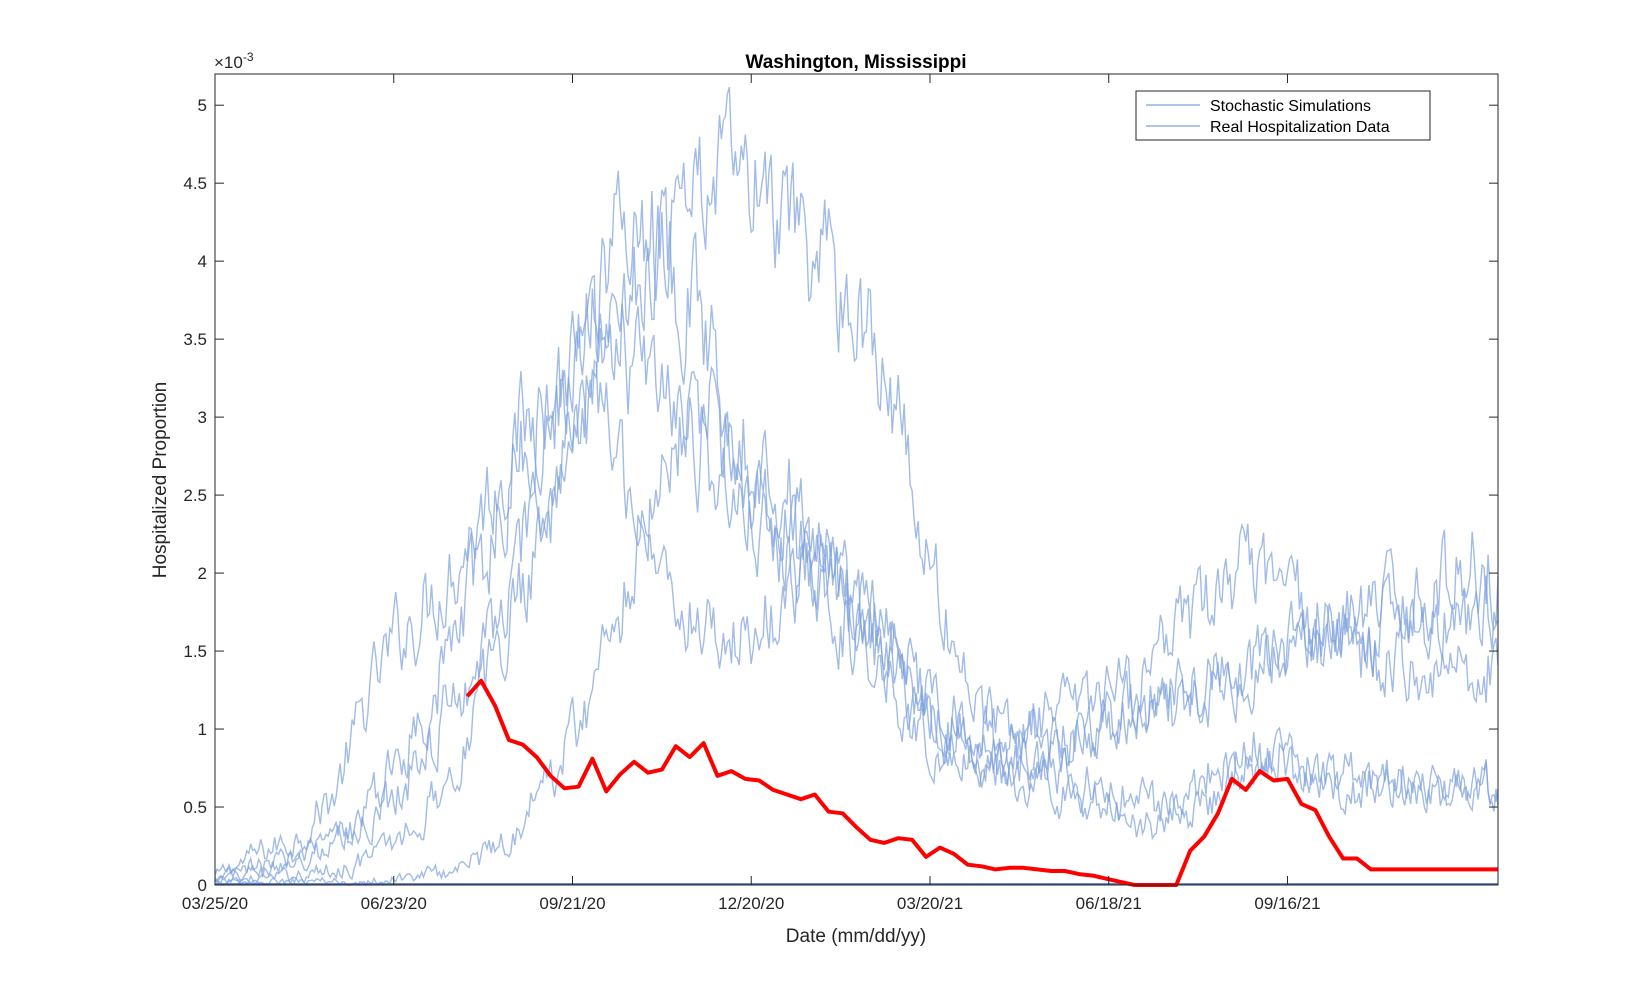  I want to click on legend-label-simulations: Stochastic Simulations, so click(1290, 106).